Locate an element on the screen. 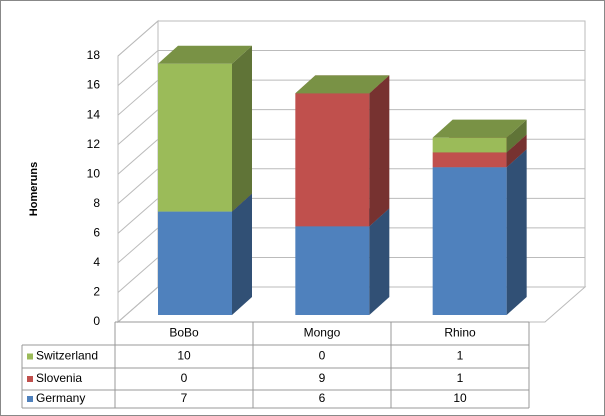 The height and width of the screenshot is (416, 605). y-tick-label: 6 is located at coordinates (96, 233).